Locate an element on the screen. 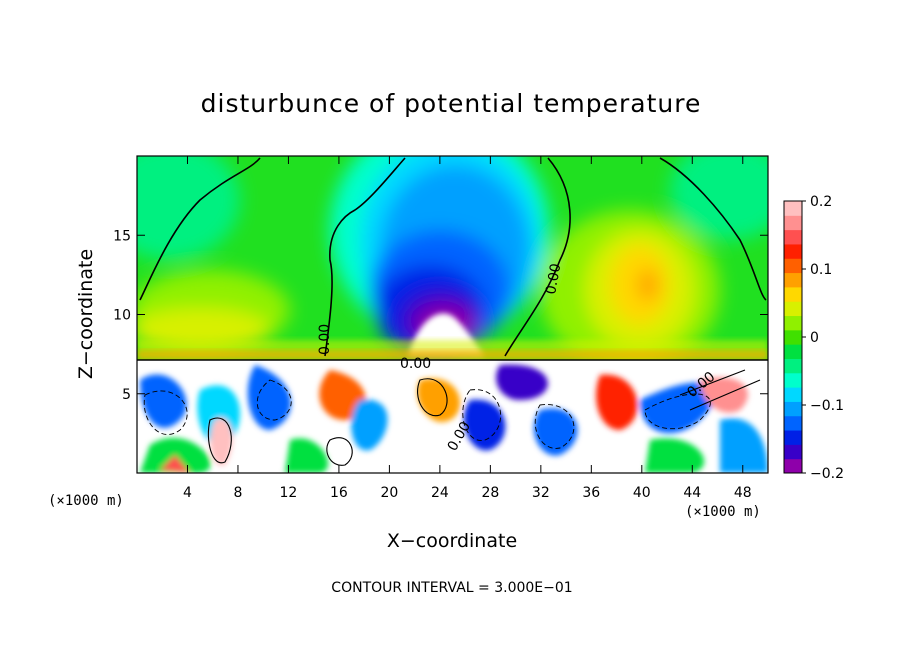 This screenshot has width=904, height=654. colorbar is located at coordinates (793, 337).